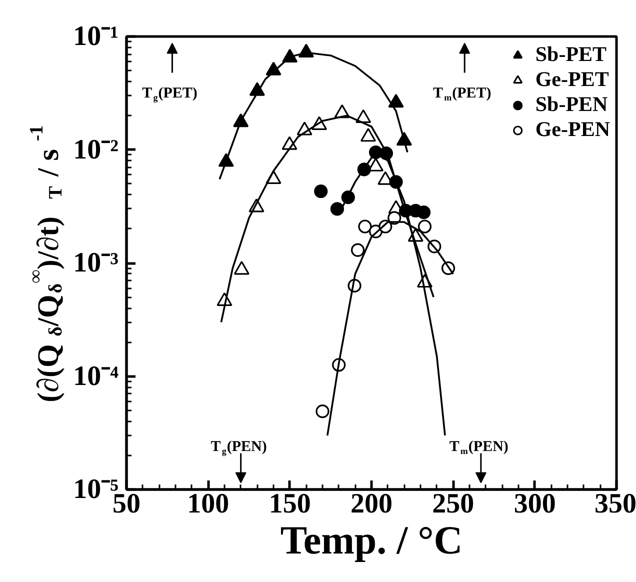  What do you see at coordinates (453, 504) in the screenshot?
I see `x-tick-label: 250` at bounding box center [453, 504].